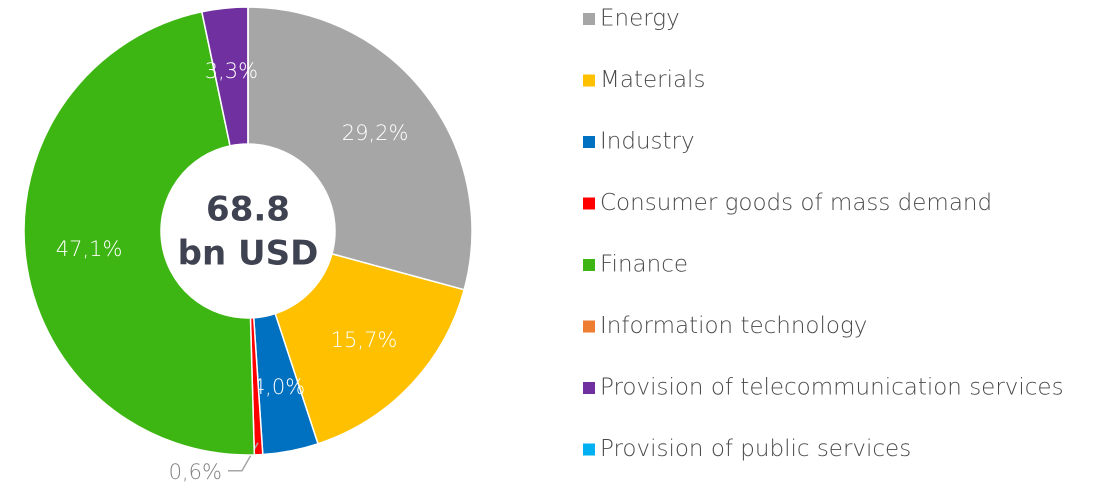 The width and height of the screenshot is (1112, 492). What do you see at coordinates (652, 80) in the screenshot?
I see `legend-label: Materials` at bounding box center [652, 80].